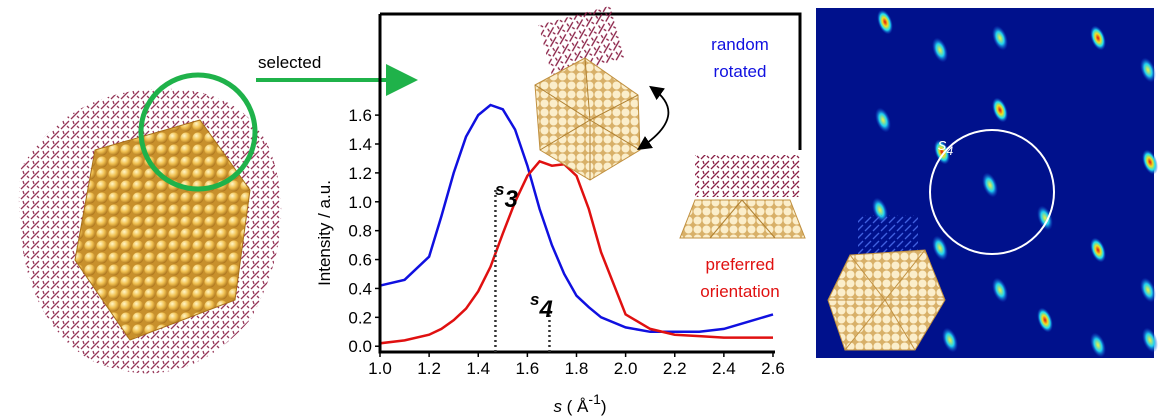 The height and width of the screenshot is (418, 1158). What do you see at coordinates (724, 368) in the screenshot?
I see `x-tick-label: 2.4` at bounding box center [724, 368].